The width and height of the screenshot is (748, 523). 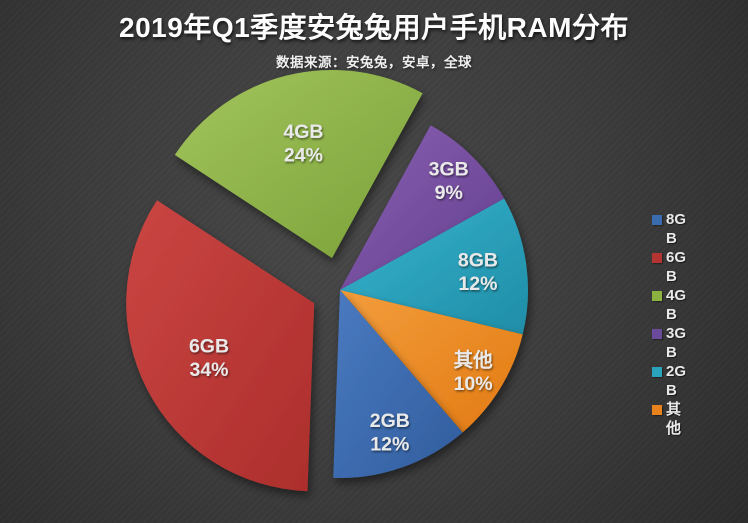 I want to click on legend-item-other: 其他, so click(x=678, y=419).